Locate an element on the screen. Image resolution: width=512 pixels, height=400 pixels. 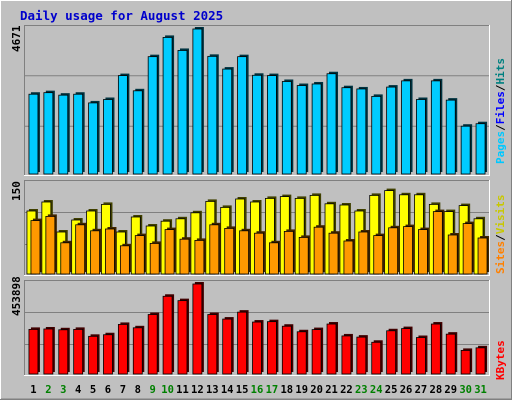
y-axis-max-labels: 4671 150 453898 is located at coordinates (16, 170).